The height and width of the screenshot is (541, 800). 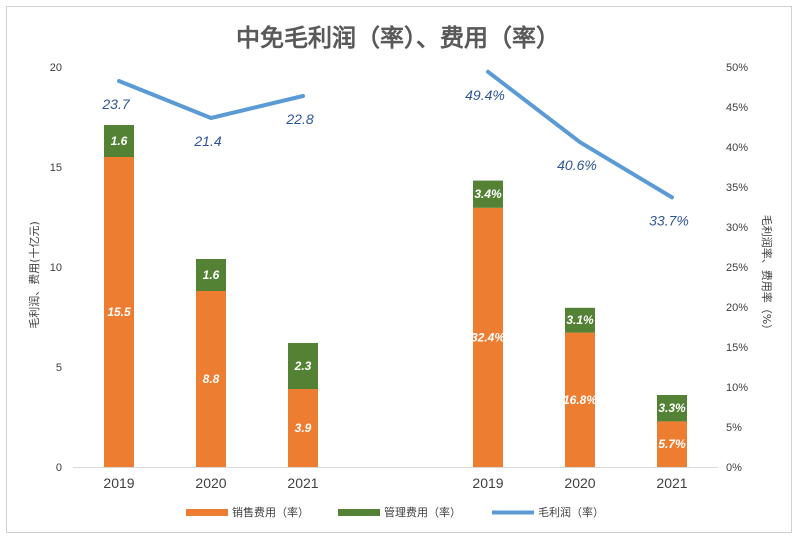 I want to click on right-y-tick-label: 0%, so click(x=734, y=468).